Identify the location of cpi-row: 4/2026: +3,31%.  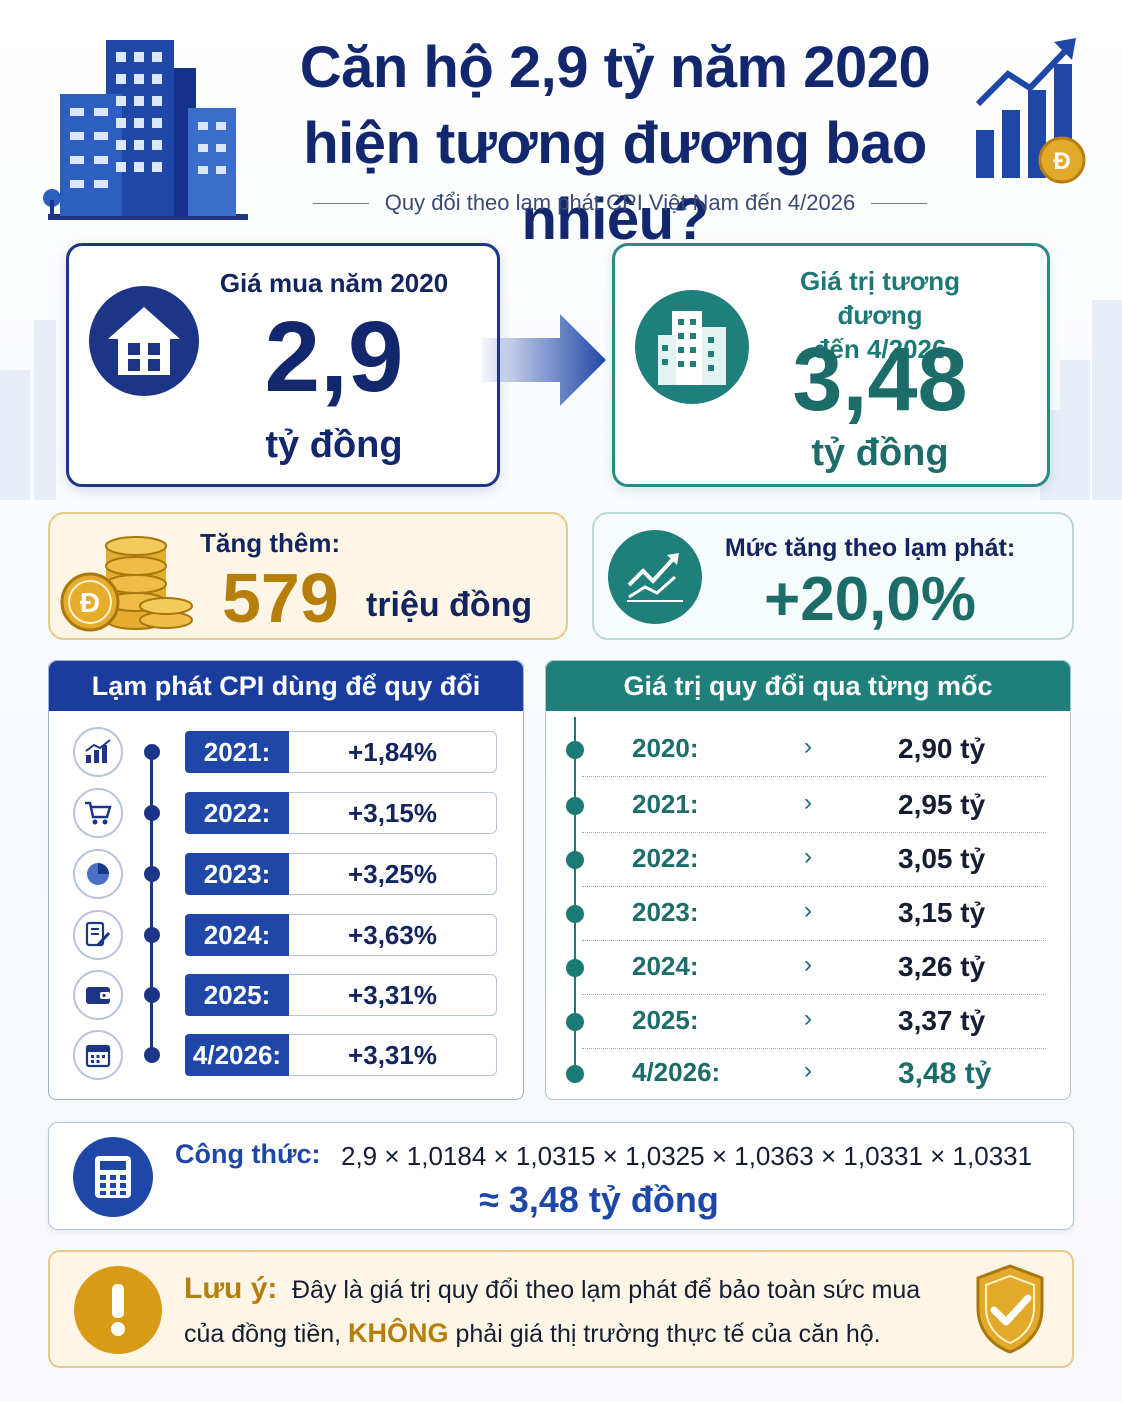
(289, 1055).